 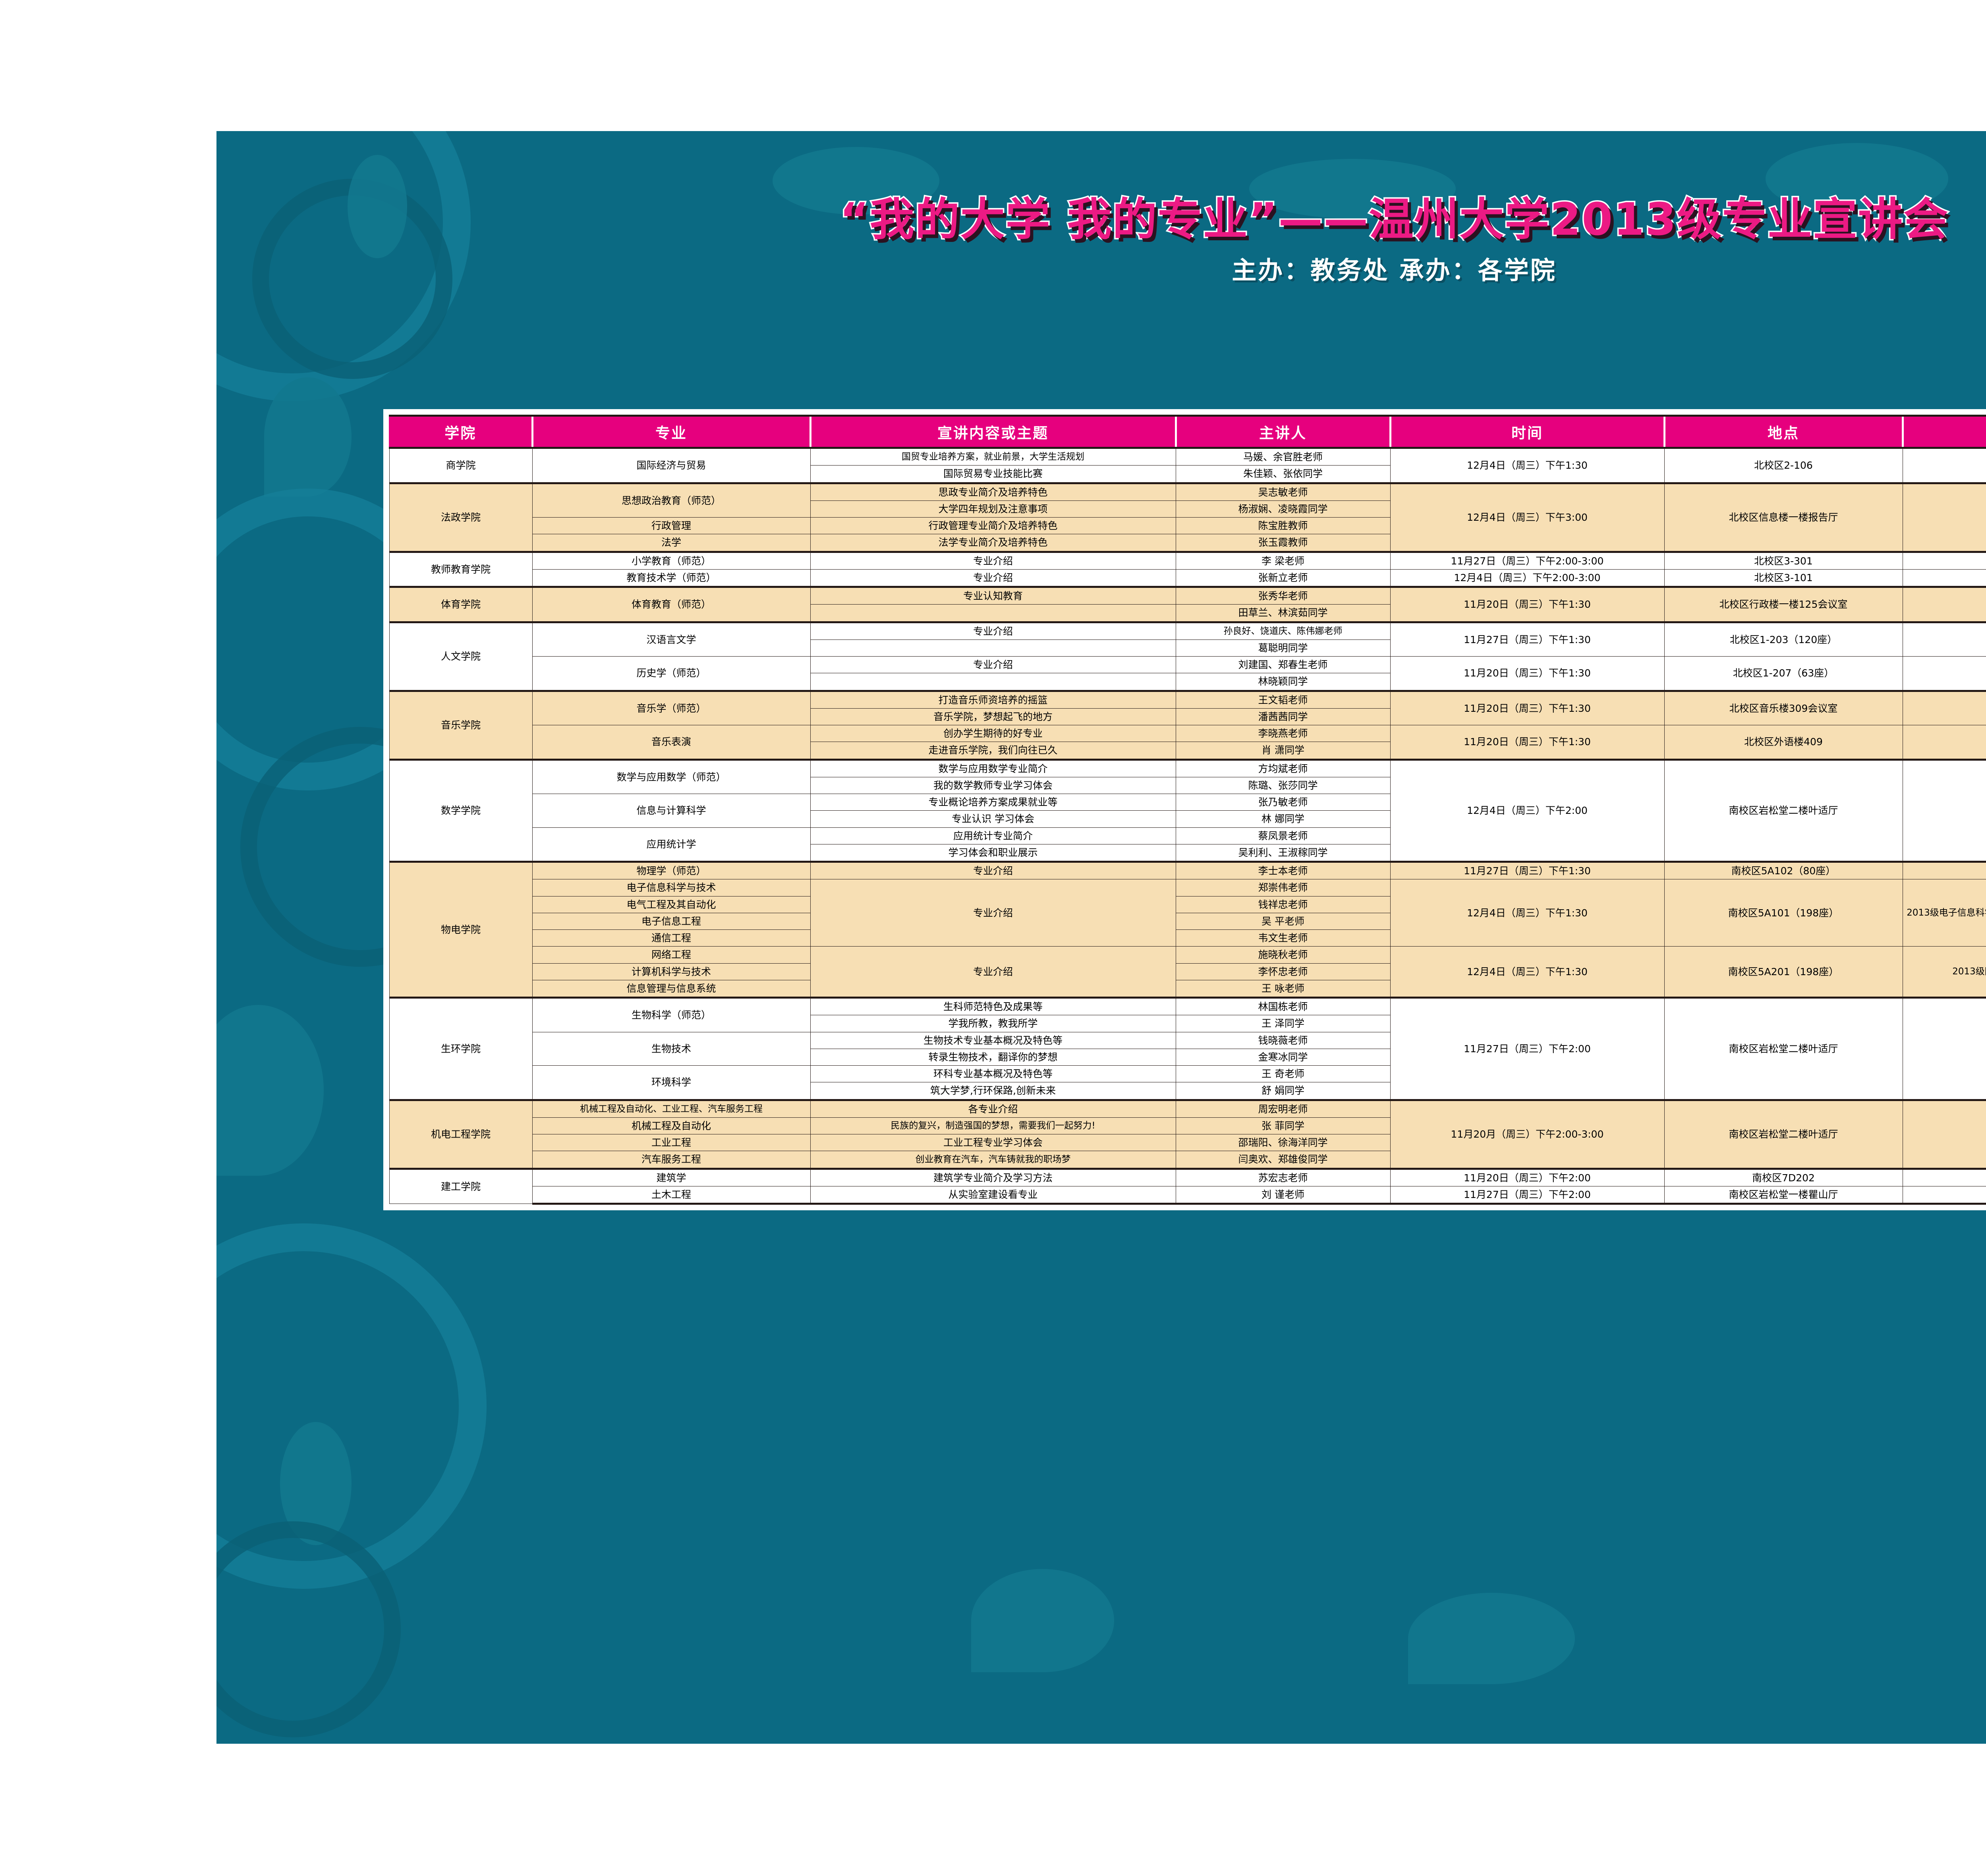 I want to click on table-row: 汽车服务工程 创业教育在汽车，汽车铸就我的职场梦 闫奥欢、郑雄俊同学, so click(x=1187, y=1160).